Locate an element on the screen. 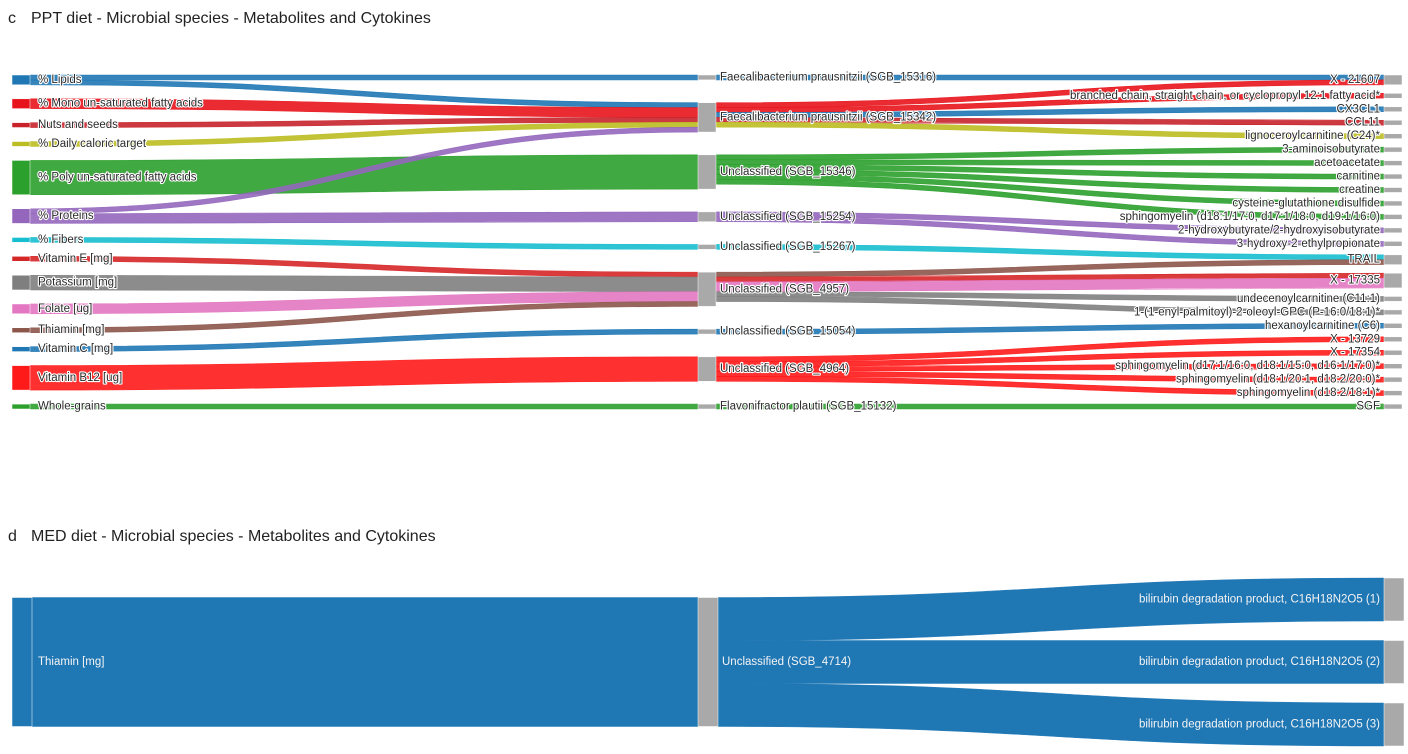  label-species-faecalibacterium-prausnitzii-sgb-15316: Faecalibacterium prausnitzii (SGB_15316) is located at coordinates (828, 77).